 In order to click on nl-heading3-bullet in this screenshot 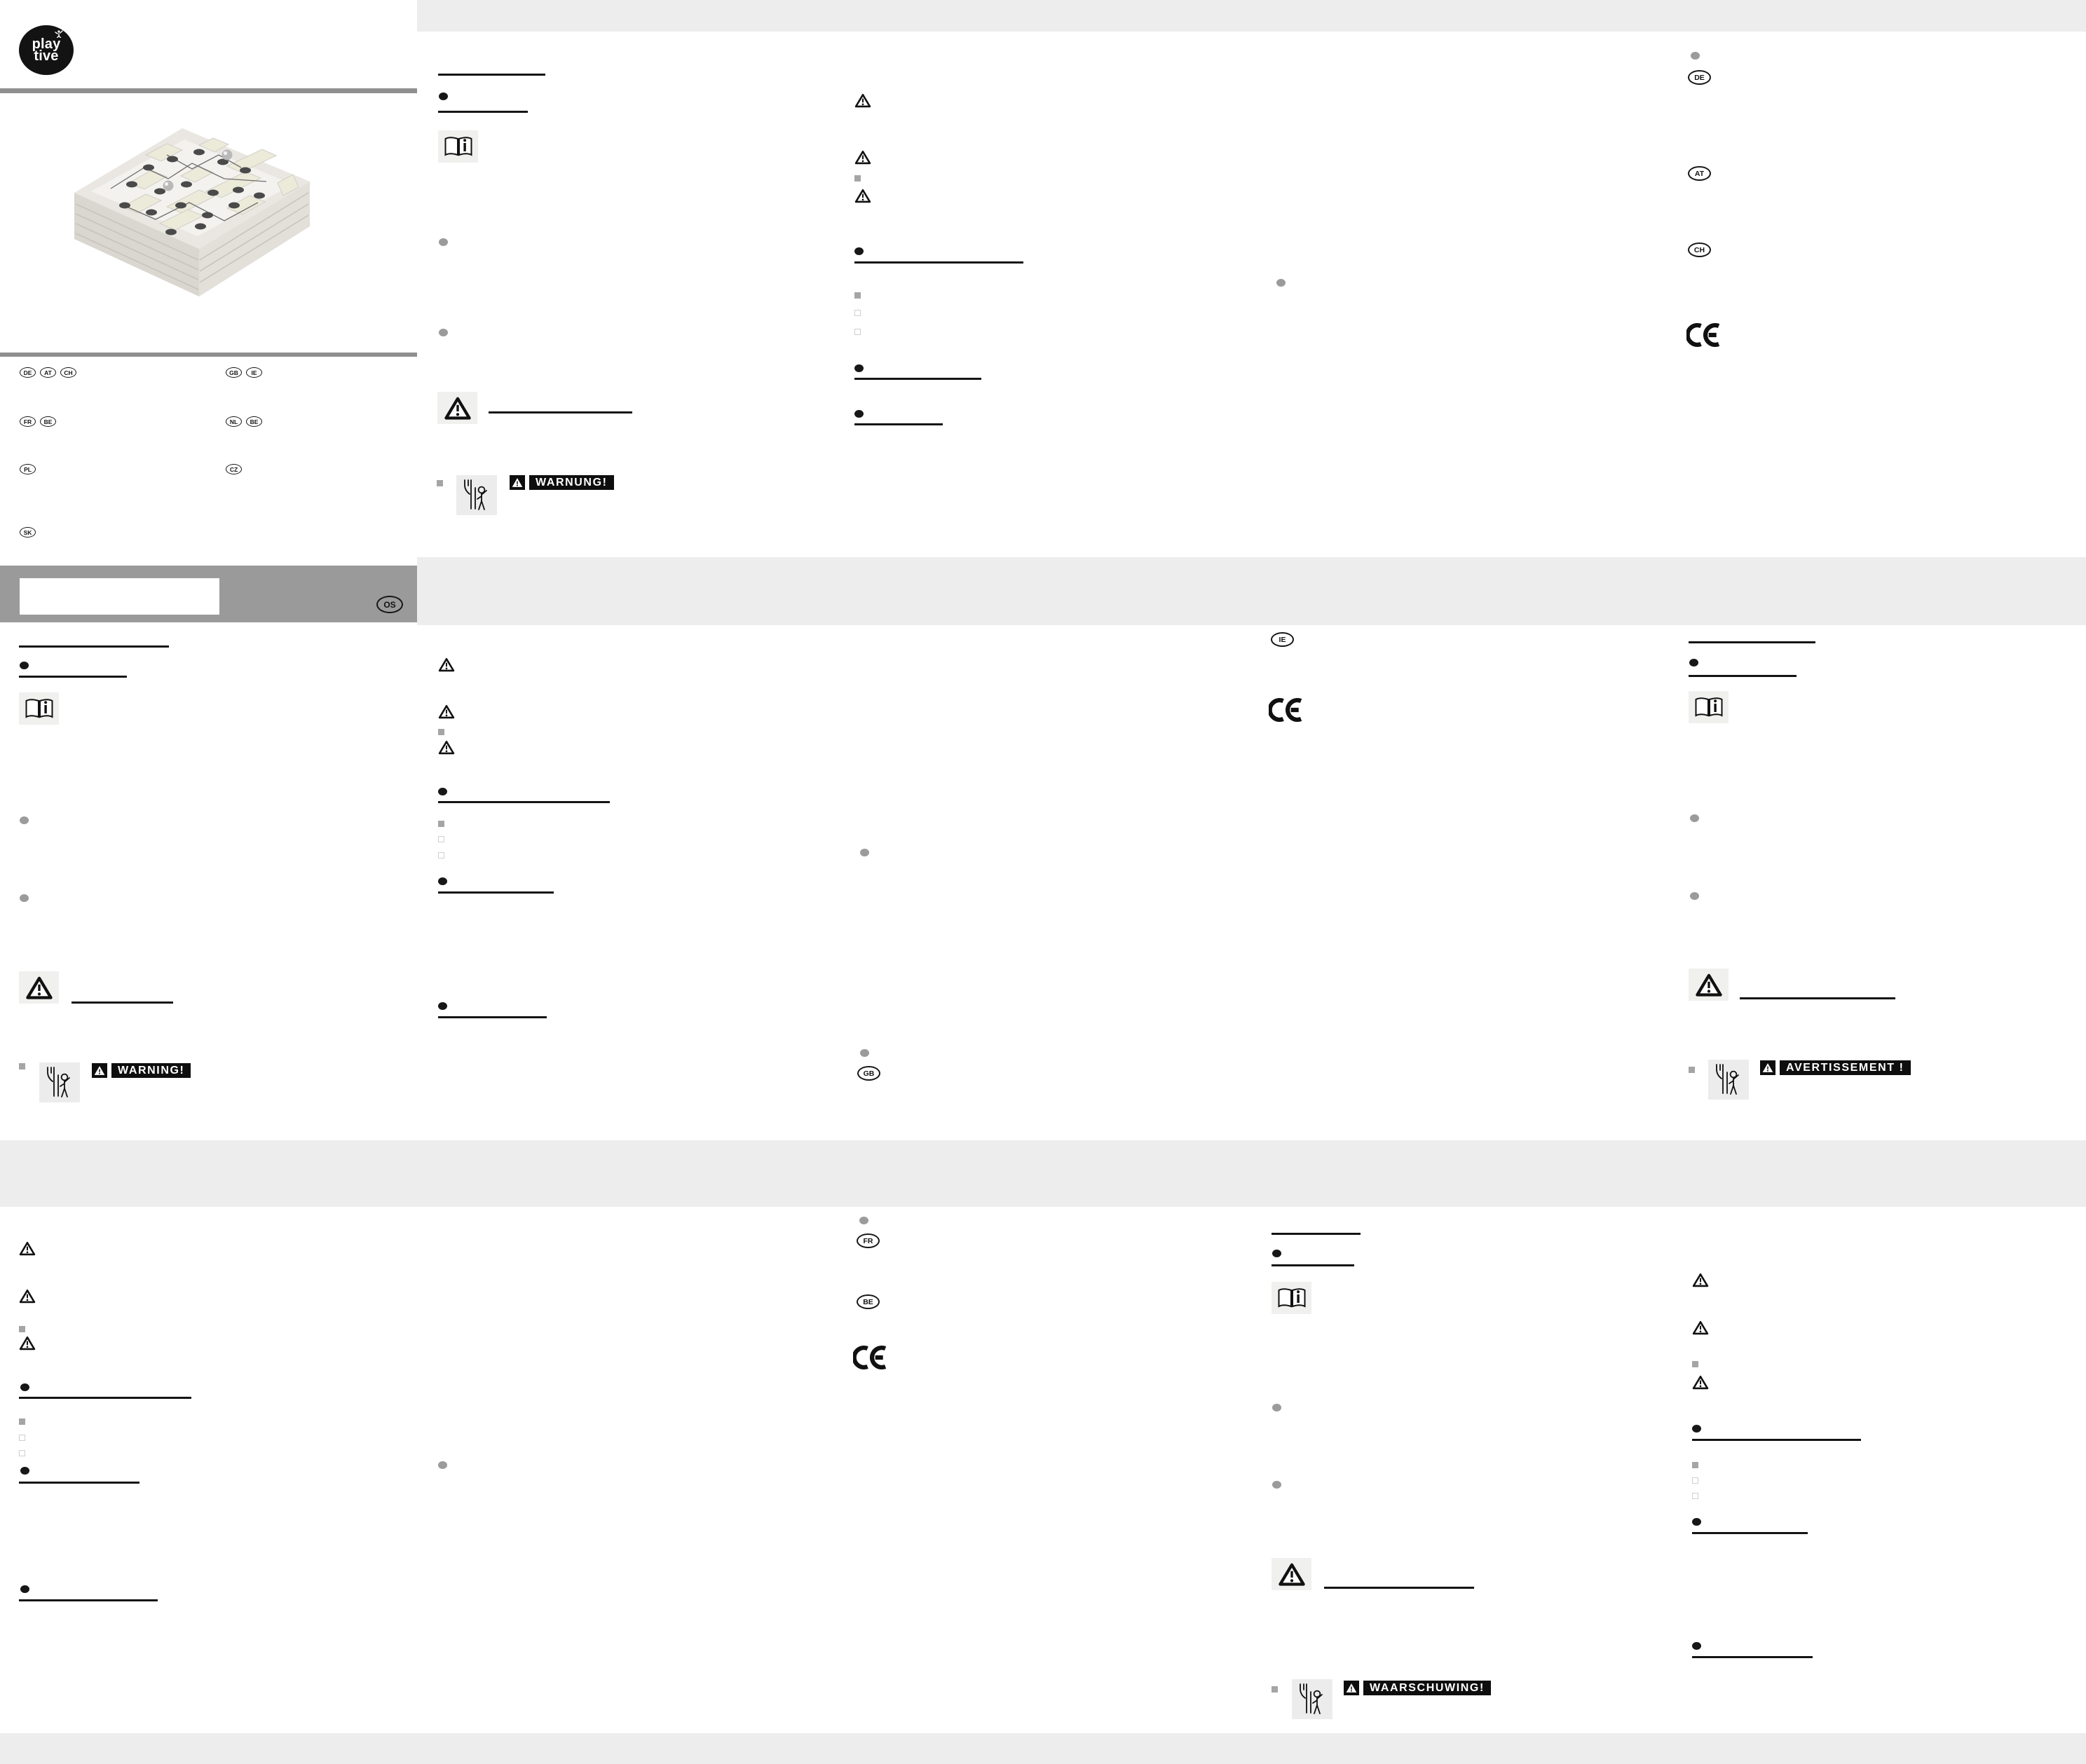, I will do `click(1696, 1522)`.